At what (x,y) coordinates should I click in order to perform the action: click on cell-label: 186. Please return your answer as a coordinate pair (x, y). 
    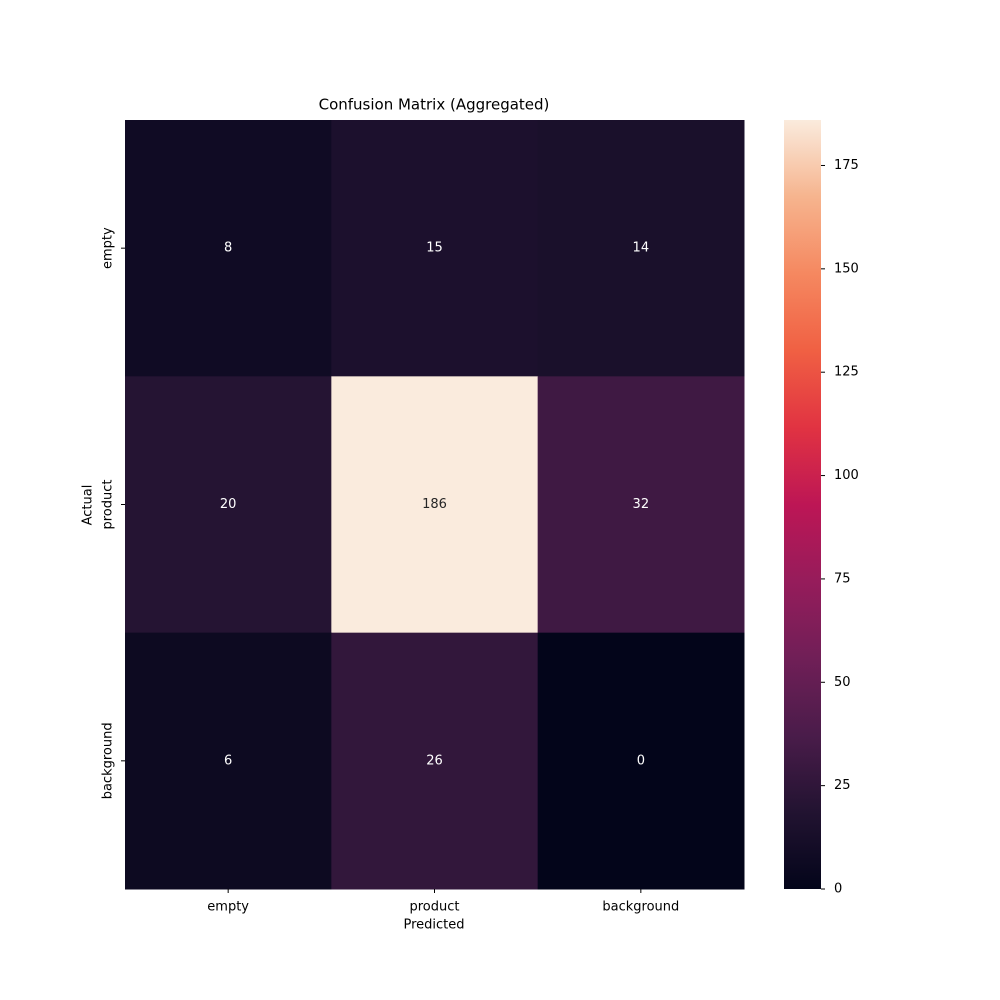
    Looking at the image, I should click on (434, 504).